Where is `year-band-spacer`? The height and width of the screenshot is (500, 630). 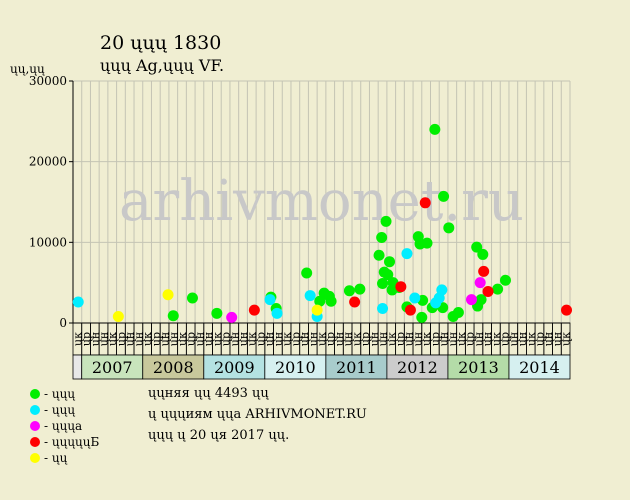
year-band-spacer is located at coordinates (77, 367).